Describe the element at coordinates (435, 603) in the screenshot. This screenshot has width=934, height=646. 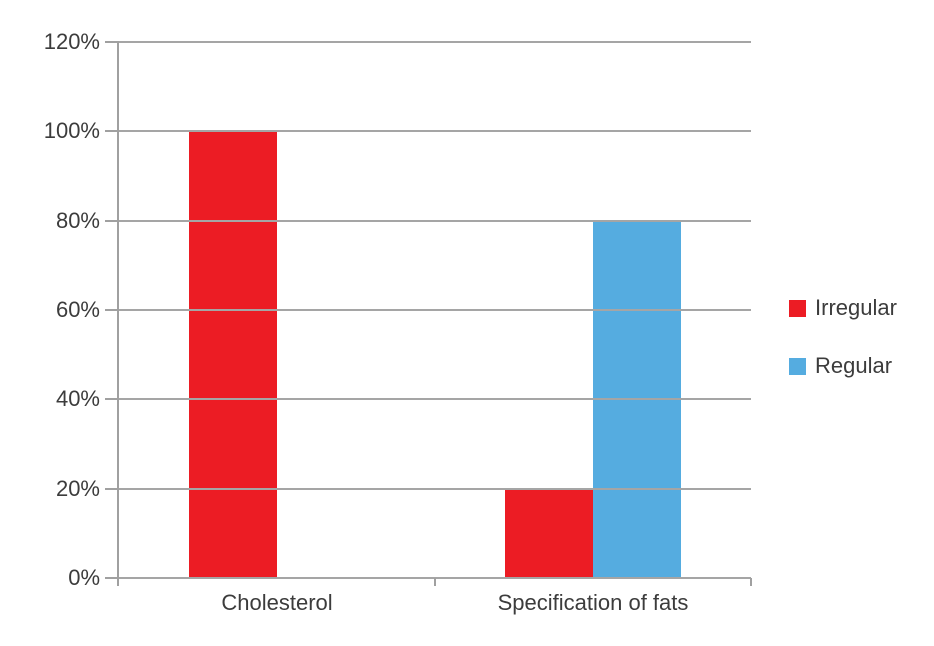
I see `x-axis-labels: Cholesterol Specification of fats` at that location.